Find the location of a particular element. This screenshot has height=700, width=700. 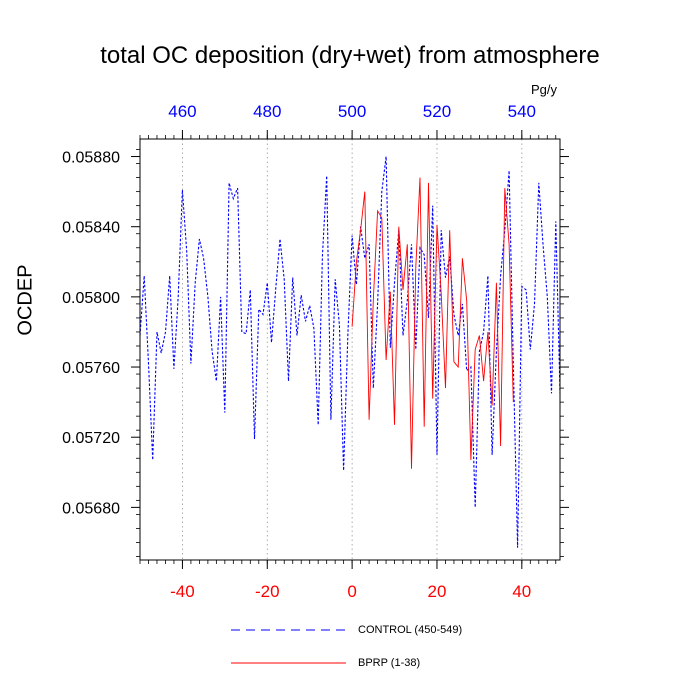

y-tick-label: 0.05800 is located at coordinates (91, 298).